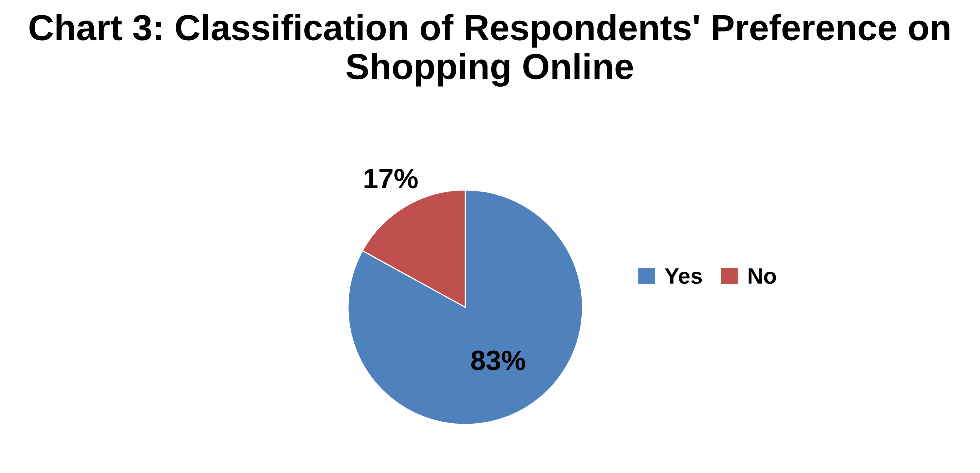 The width and height of the screenshot is (980, 473). What do you see at coordinates (391, 179) in the screenshot?
I see `data-label: 17%` at bounding box center [391, 179].